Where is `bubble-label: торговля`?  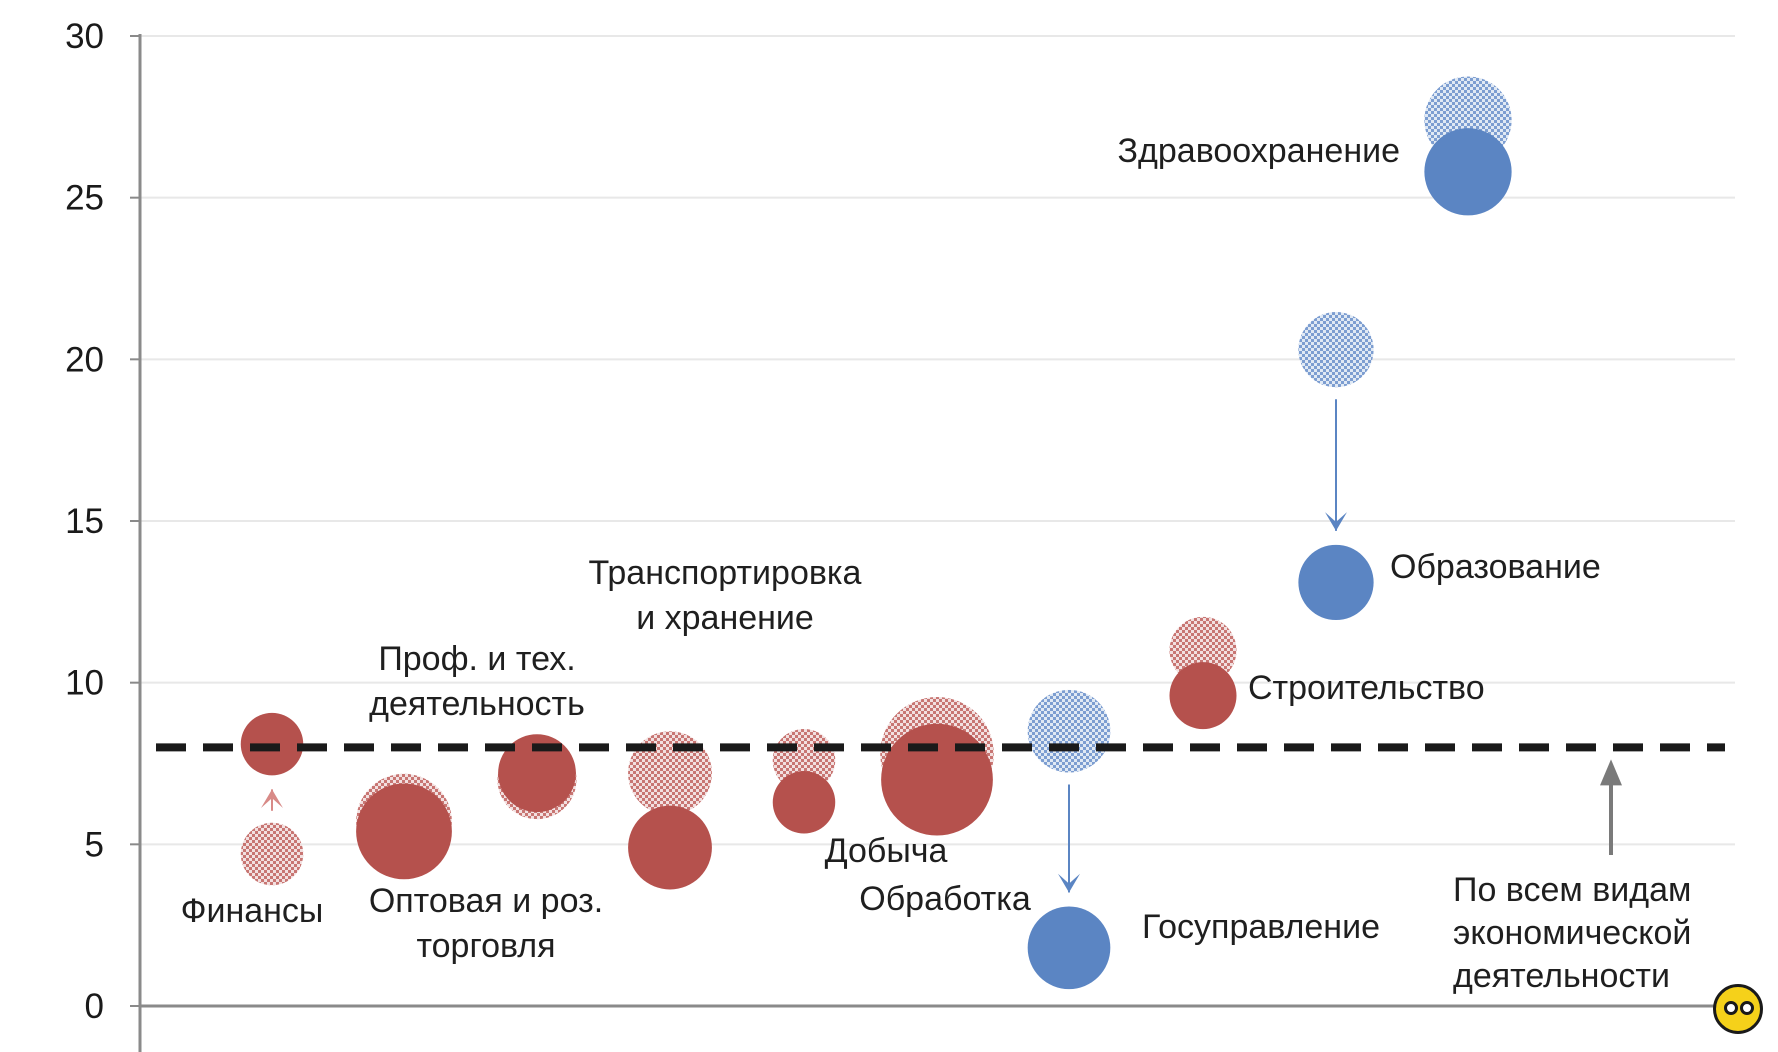 bubble-label: торговля is located at coordinates (485, 946).